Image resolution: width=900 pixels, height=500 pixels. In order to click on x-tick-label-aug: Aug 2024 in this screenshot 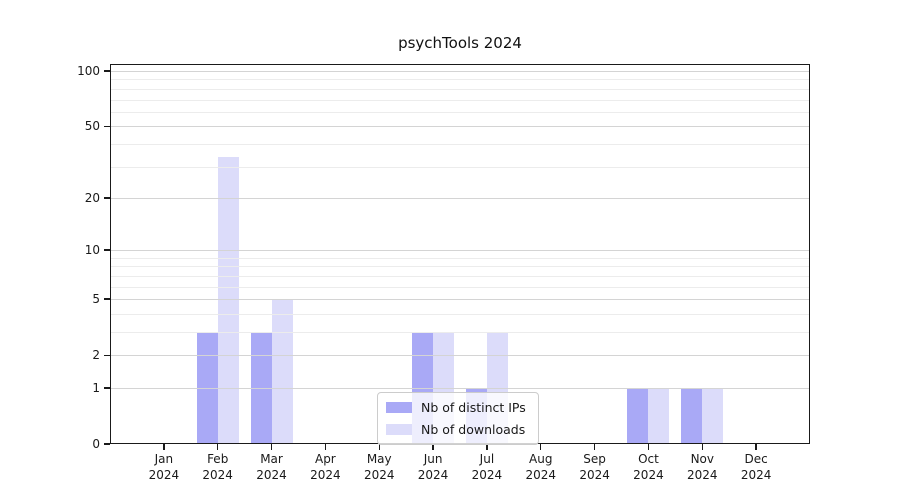, I will do `click(541, 467)`.